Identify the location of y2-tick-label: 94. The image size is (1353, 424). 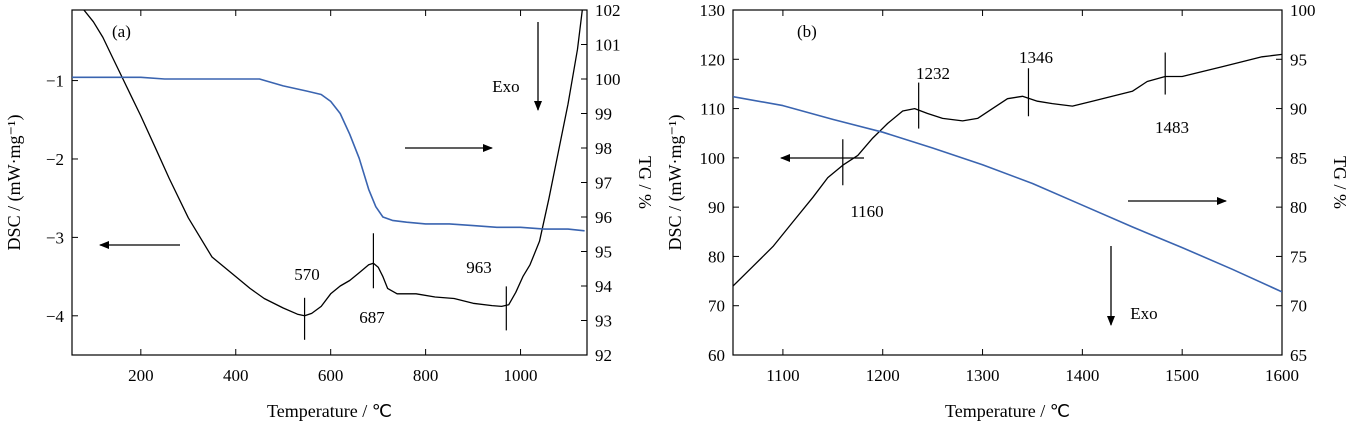
(604, 286).